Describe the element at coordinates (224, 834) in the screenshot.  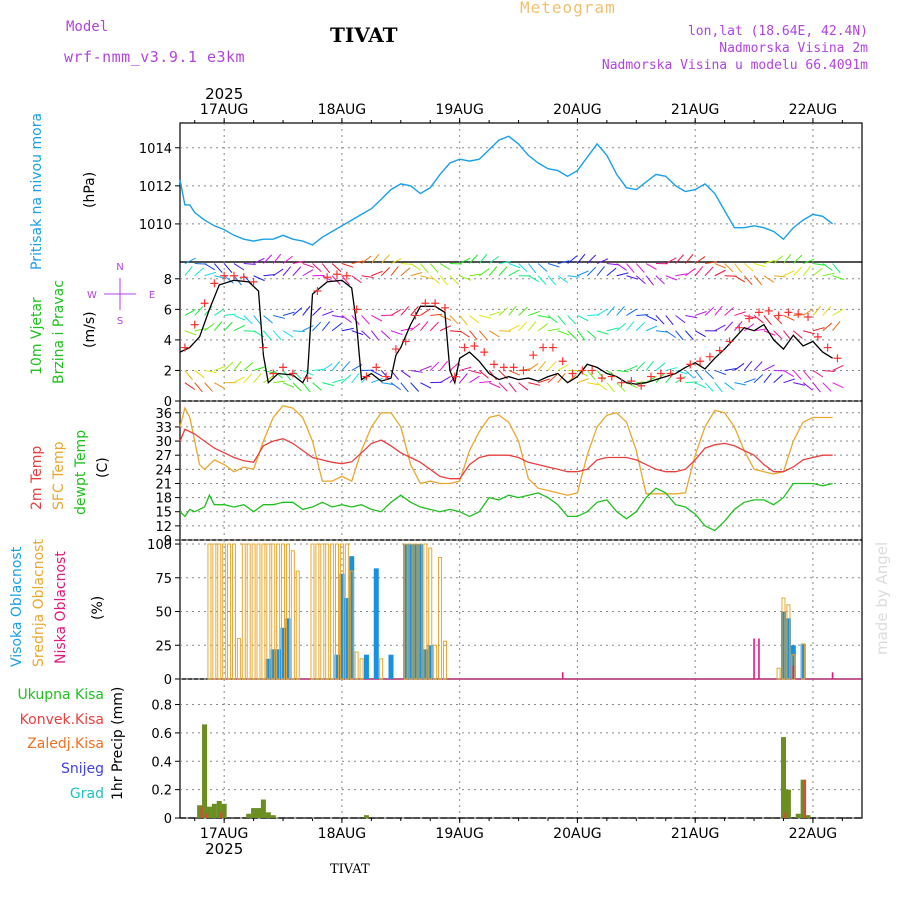
I see `day-label-bottom: 17AUG` at that location.